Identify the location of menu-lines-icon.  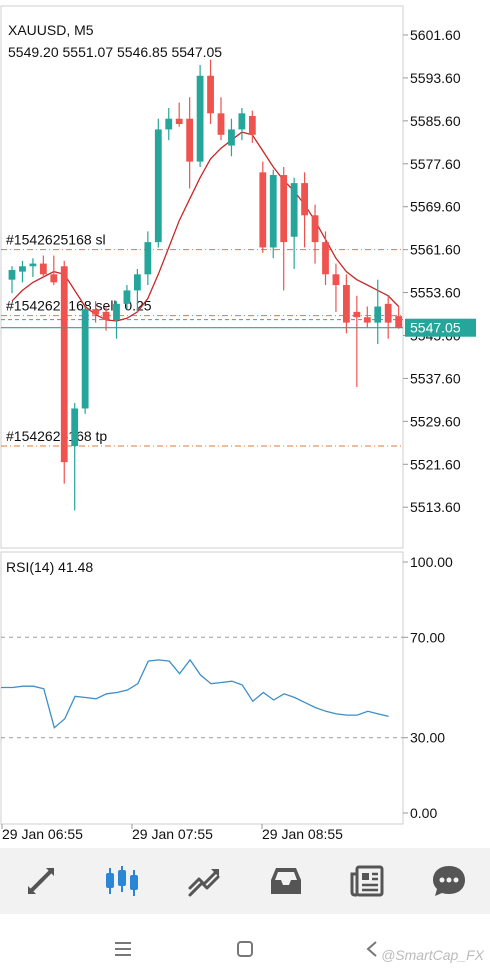
(123, 949).